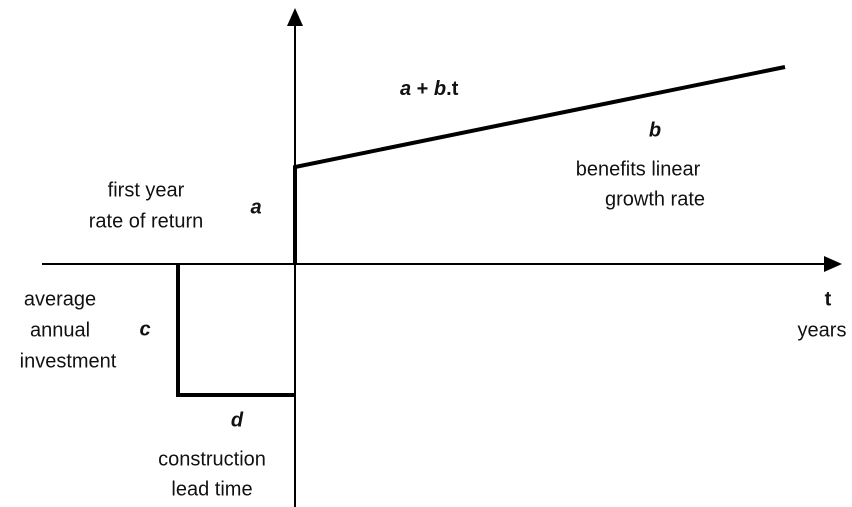  What do you see at coordinates (452, 89) in the screenshot?
I see `formula-part: .t` at bounding box center [452, 89].